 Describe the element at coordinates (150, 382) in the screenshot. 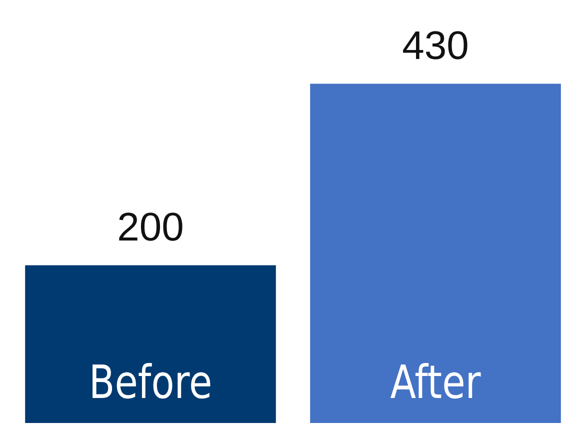

I see `x-tick-label: Before` at that location.